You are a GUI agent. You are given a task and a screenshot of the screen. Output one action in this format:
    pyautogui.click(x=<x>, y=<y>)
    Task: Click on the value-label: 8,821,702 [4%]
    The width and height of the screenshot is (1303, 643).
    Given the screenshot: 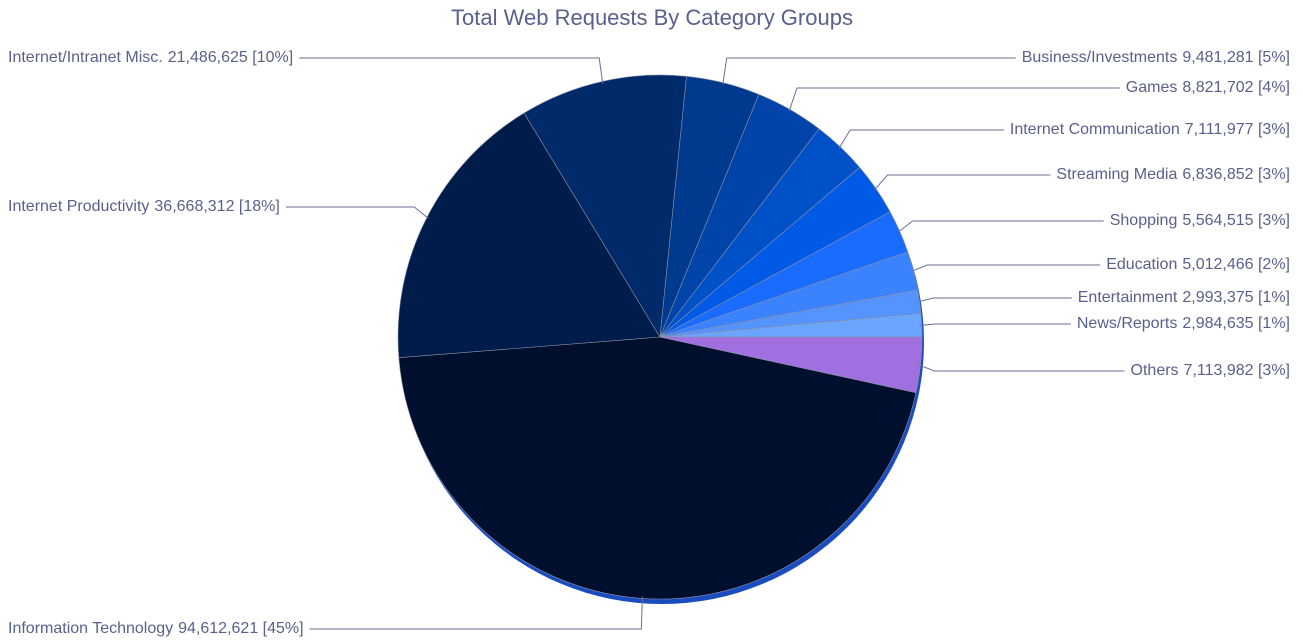 What is the action you would take?
    pyautogui.click(x=1236, y=87)
    